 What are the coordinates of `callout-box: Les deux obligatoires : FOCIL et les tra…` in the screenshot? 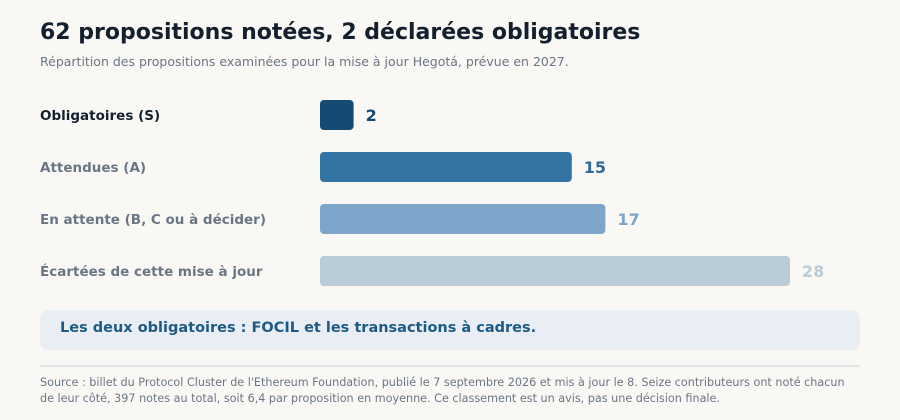 It's located at (450, 330).